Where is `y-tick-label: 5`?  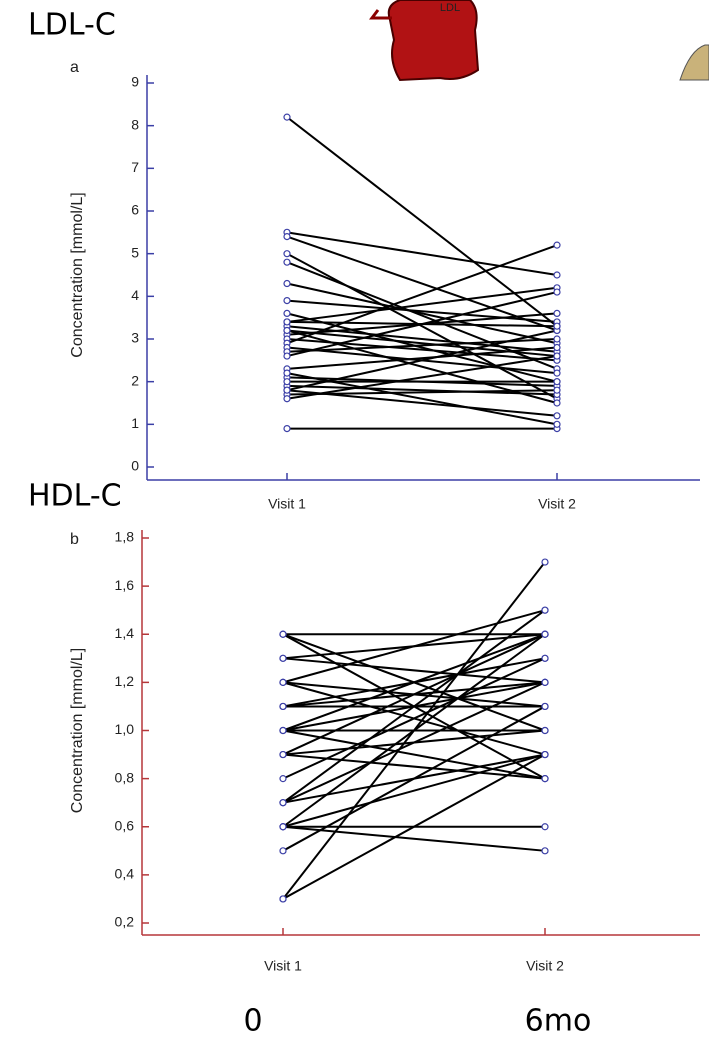
y-tick-label: 5 is located at coordinates (135, 252).